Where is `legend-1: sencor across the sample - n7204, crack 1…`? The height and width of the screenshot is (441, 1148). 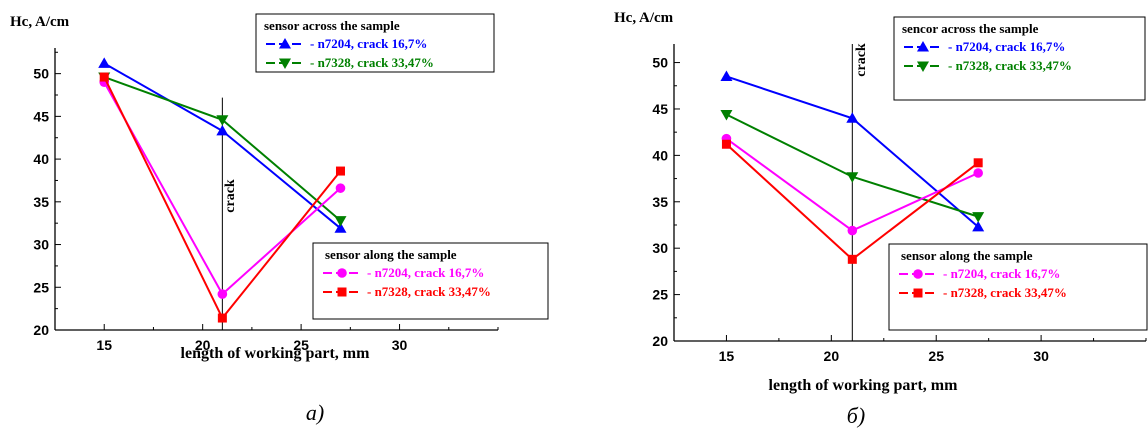
legend-1: sencor across the sample - n7204, crack 1… is located at coordinates (1019, 58).